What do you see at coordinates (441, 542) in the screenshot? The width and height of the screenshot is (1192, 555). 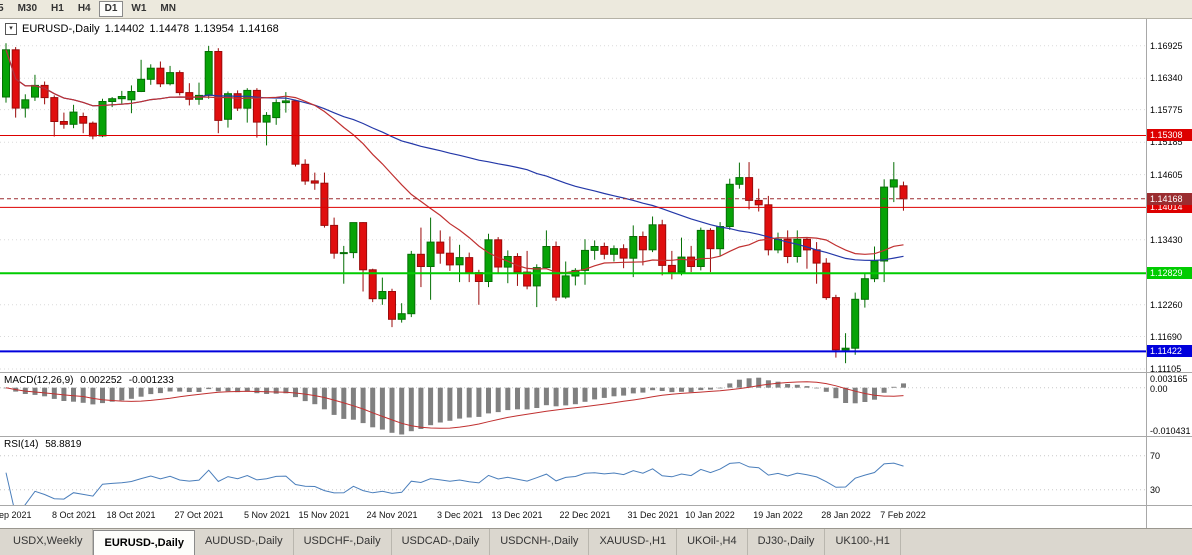 I see `chart-tab-usdcad: USDCAD-,Daily` at bounding box center [441, 542].